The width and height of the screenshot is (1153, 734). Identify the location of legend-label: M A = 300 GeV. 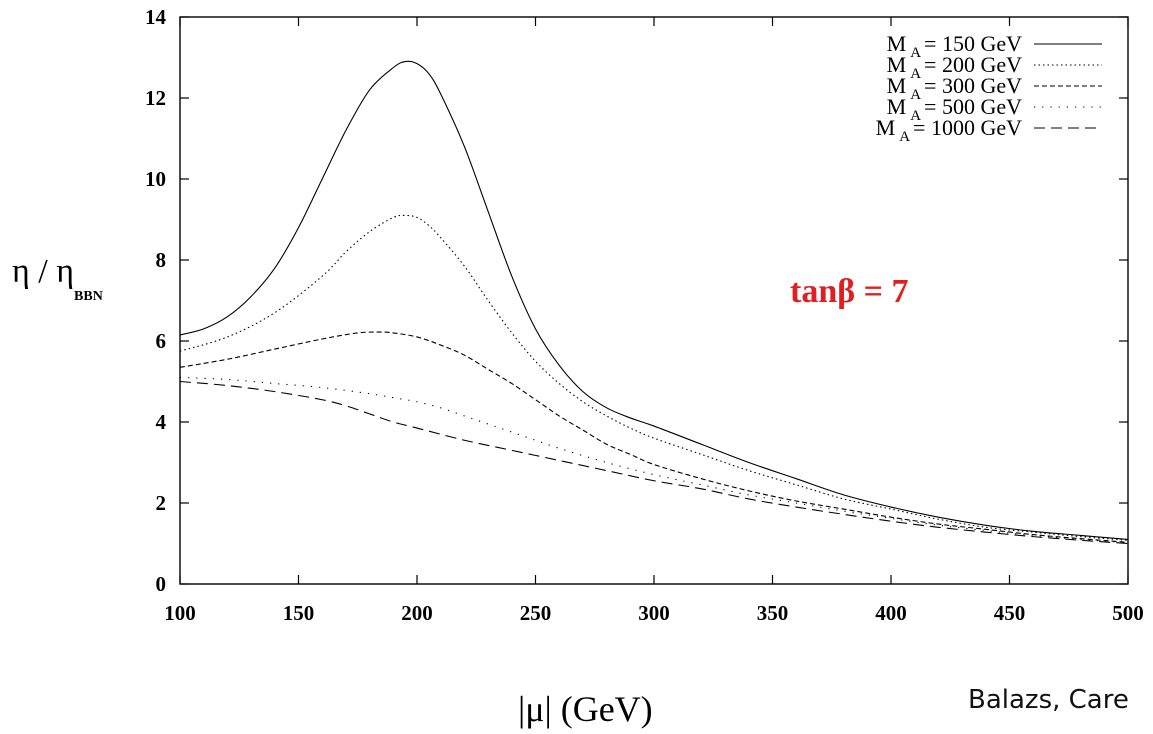
(954, 88).